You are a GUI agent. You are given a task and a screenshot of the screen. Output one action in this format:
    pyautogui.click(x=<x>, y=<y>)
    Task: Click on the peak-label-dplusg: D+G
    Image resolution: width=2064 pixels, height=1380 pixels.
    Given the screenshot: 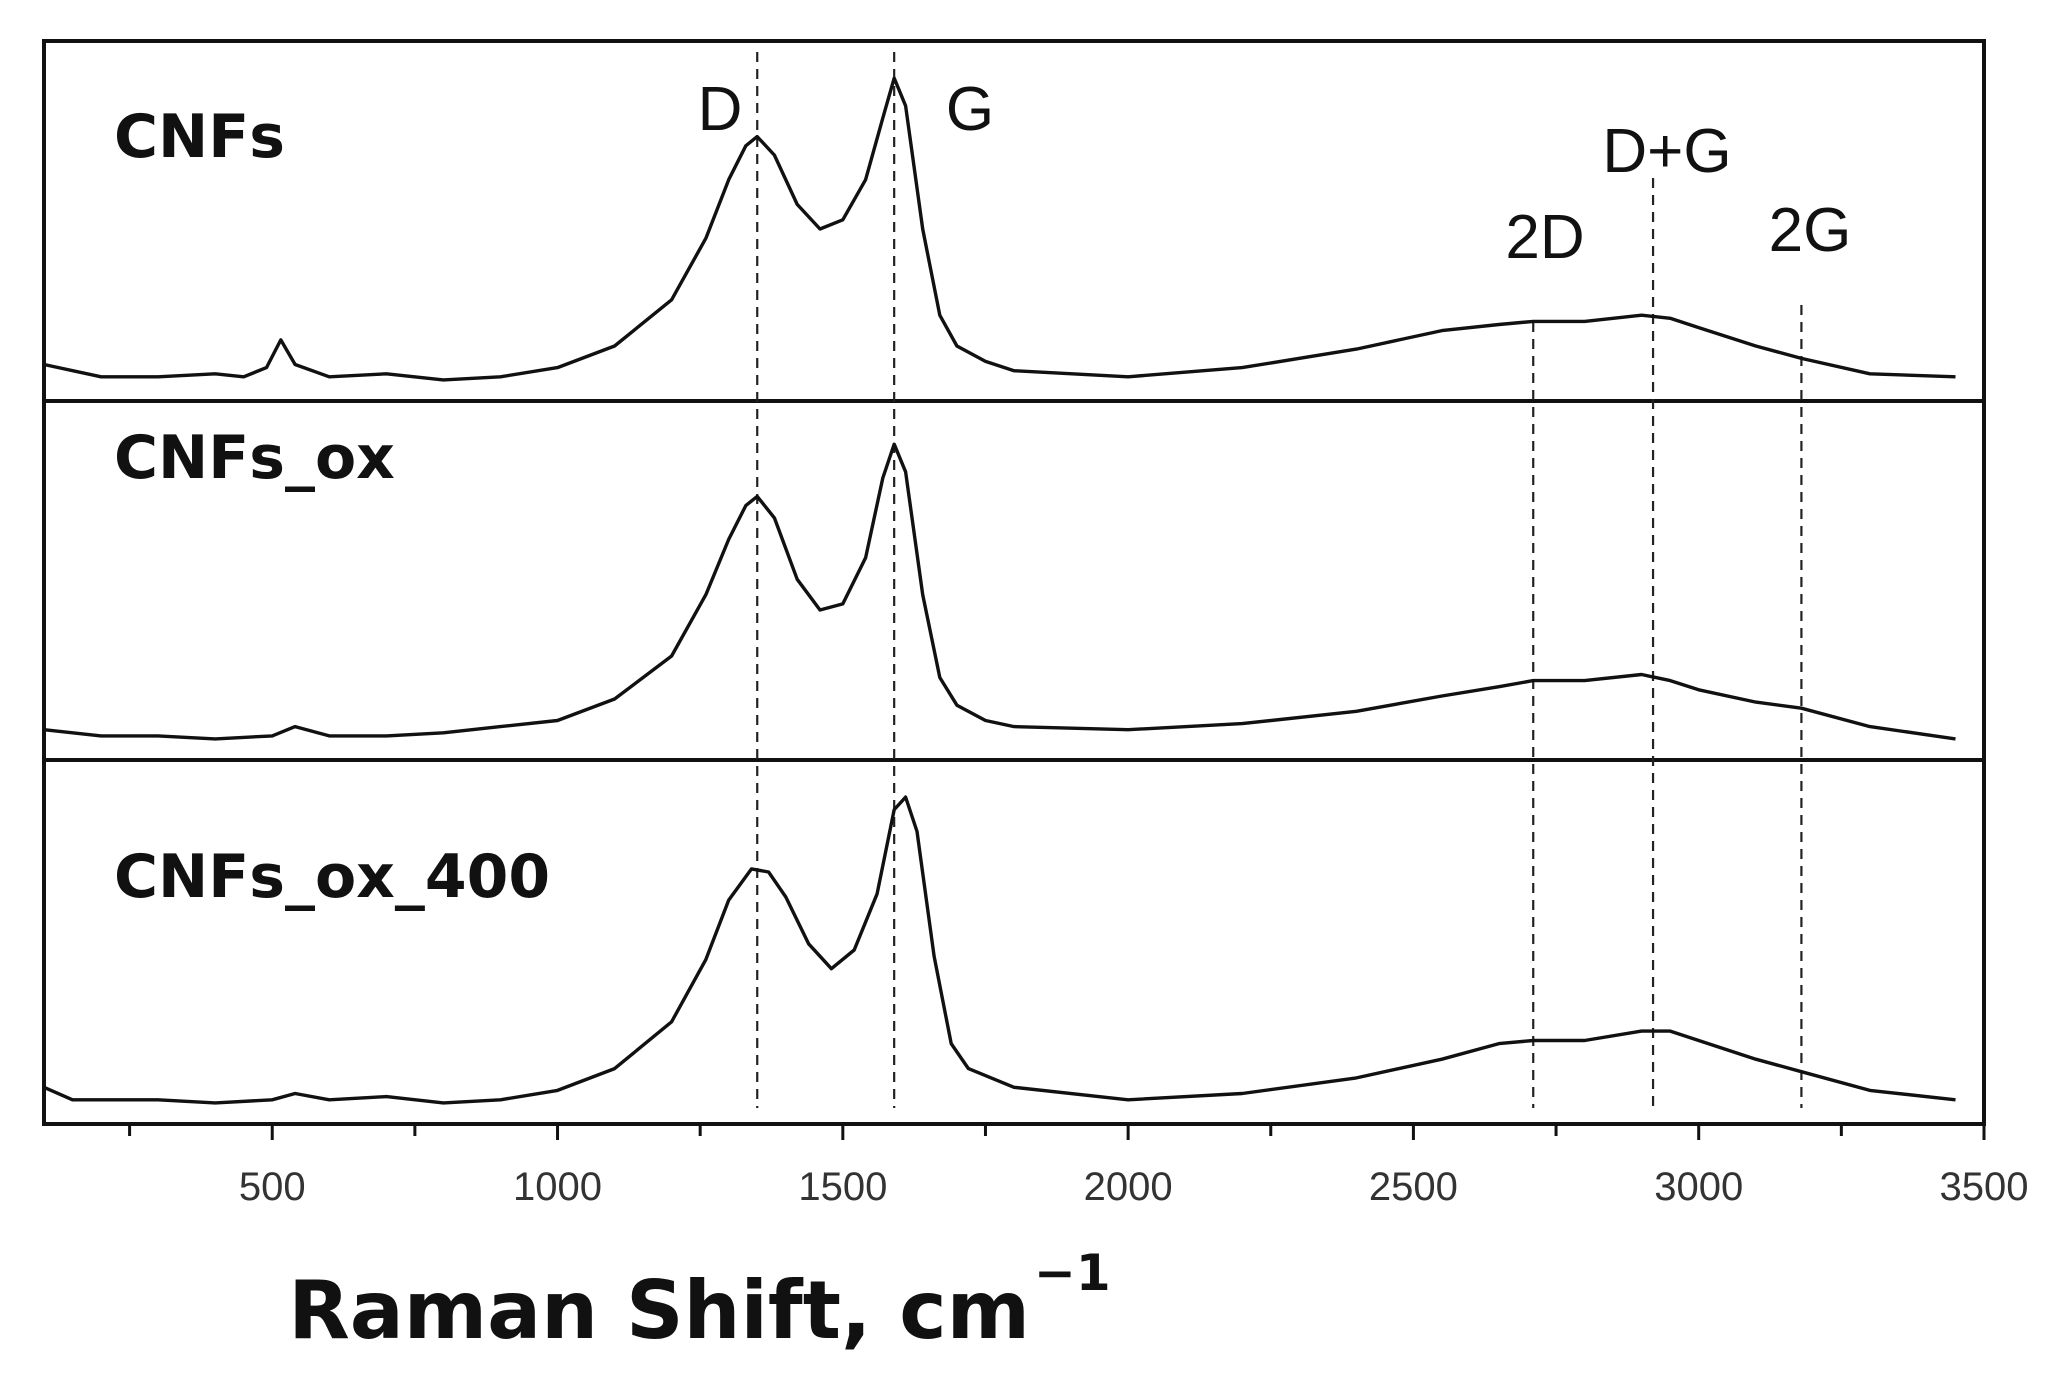 What is the action you would take?
    pyautogui.click(x=1666, y=151)
    